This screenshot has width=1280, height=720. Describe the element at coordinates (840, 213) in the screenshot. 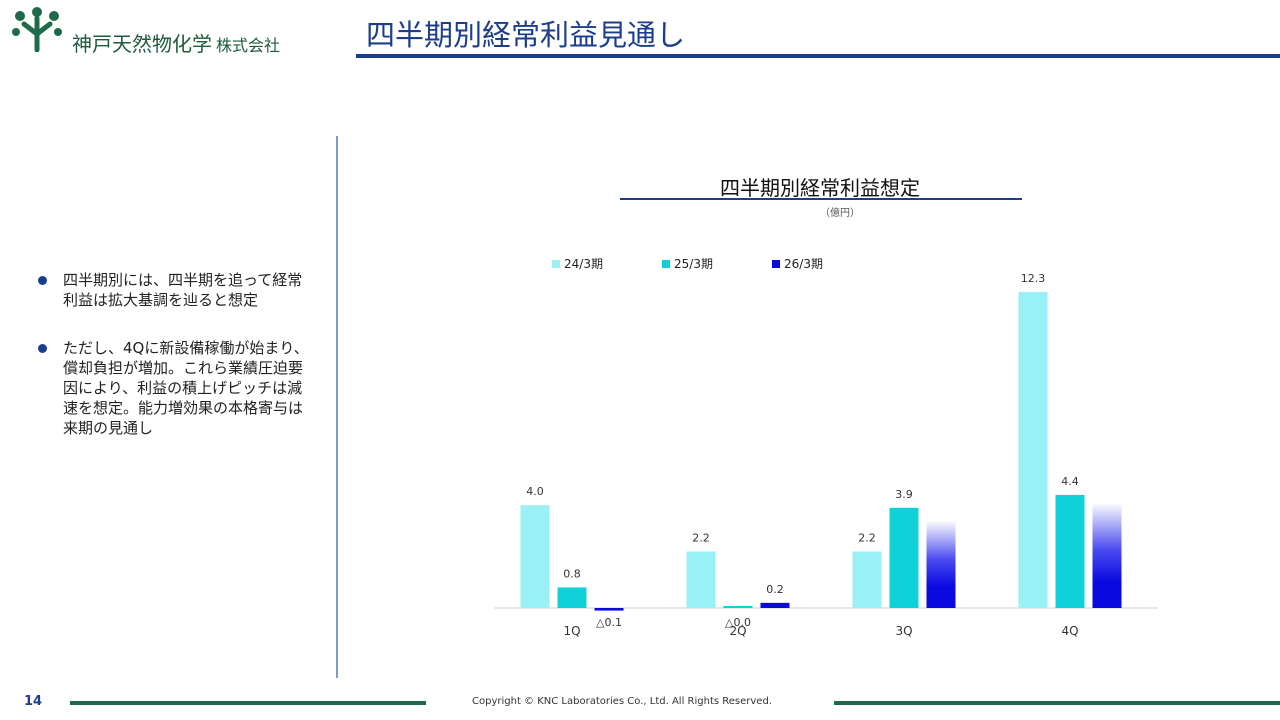

I see `chart-unit-label: （億円）` at that location.